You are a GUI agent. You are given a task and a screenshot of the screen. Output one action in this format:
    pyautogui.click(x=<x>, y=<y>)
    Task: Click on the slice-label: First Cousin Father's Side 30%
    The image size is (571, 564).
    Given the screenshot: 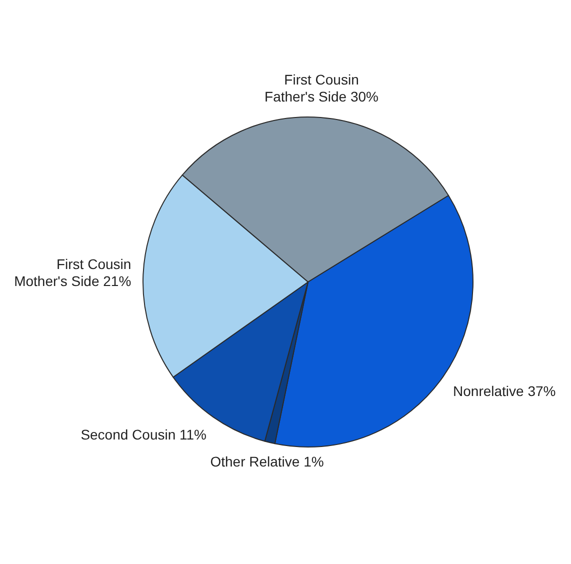 What is the action you would take?
    pyautogui.click(x=321, y=88)
    